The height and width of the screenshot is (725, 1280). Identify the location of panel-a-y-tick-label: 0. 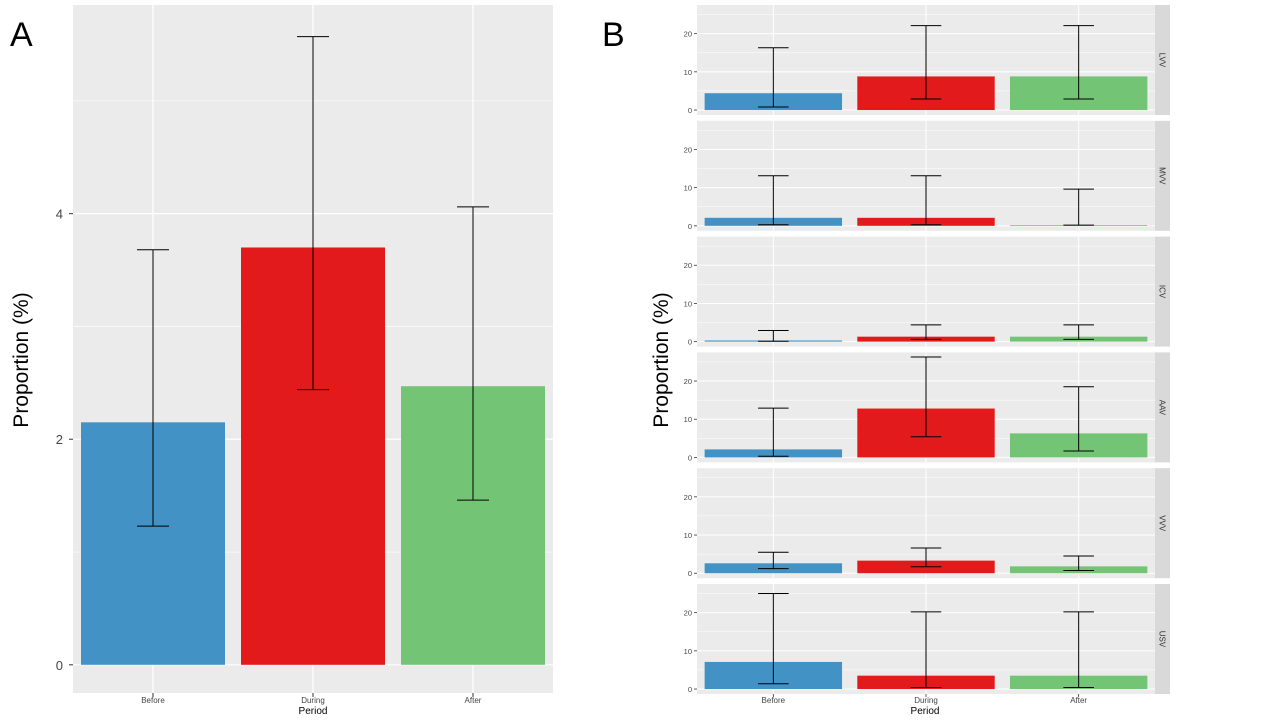
(59, 665).